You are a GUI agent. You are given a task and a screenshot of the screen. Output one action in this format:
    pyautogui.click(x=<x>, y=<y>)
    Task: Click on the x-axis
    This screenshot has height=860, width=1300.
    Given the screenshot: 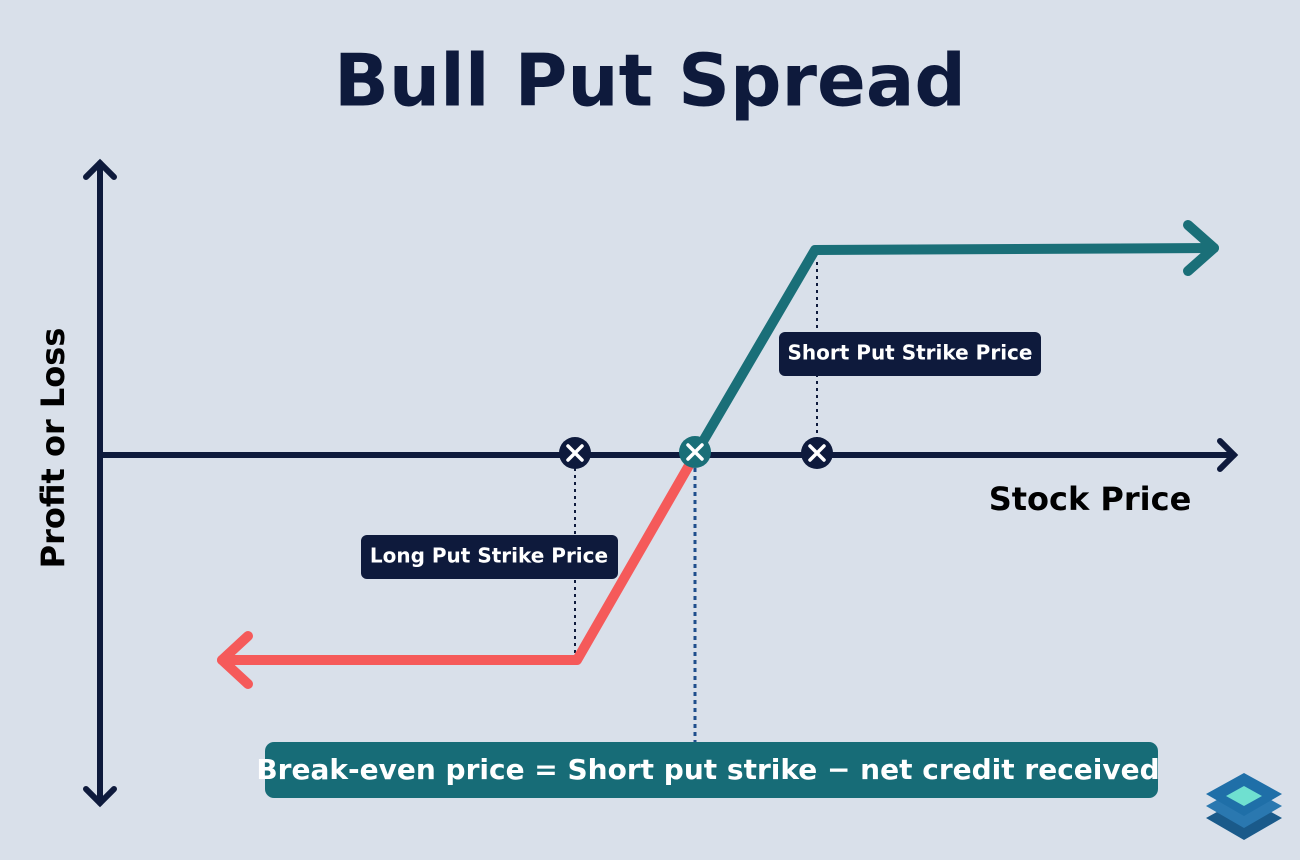 What is the action you would take?
    pyautogui.click(x=668, y=455)
    